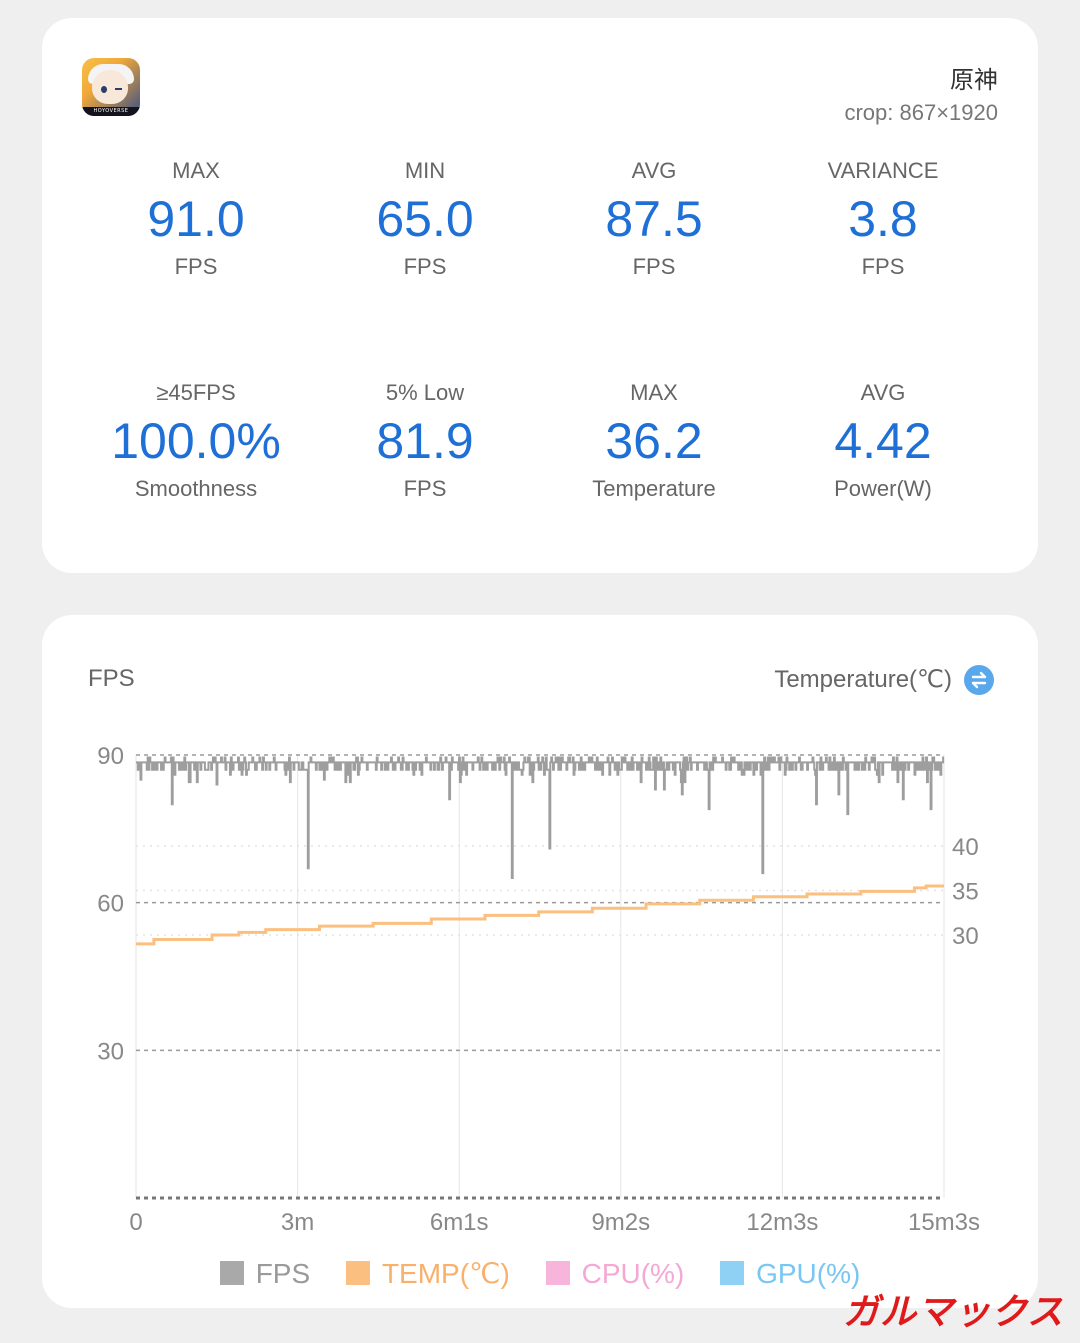 The height and width of the screenshot is (1343, 1080). I want to click on stat-value: 91.0, so click(196, 219).